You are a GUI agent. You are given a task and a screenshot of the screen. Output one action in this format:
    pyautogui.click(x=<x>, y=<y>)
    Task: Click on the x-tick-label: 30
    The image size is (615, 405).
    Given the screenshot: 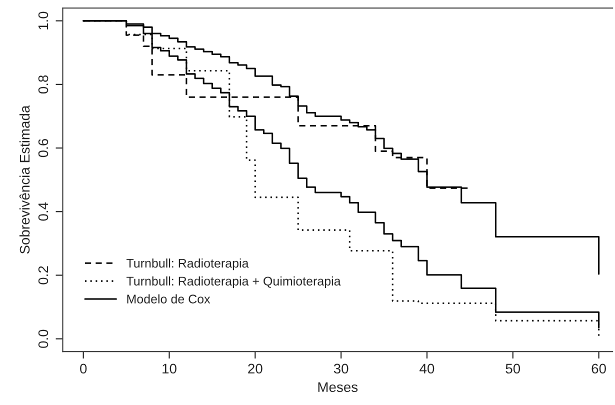 What is the action you would take?
    pyautogui.click(x=341, y=369)
    